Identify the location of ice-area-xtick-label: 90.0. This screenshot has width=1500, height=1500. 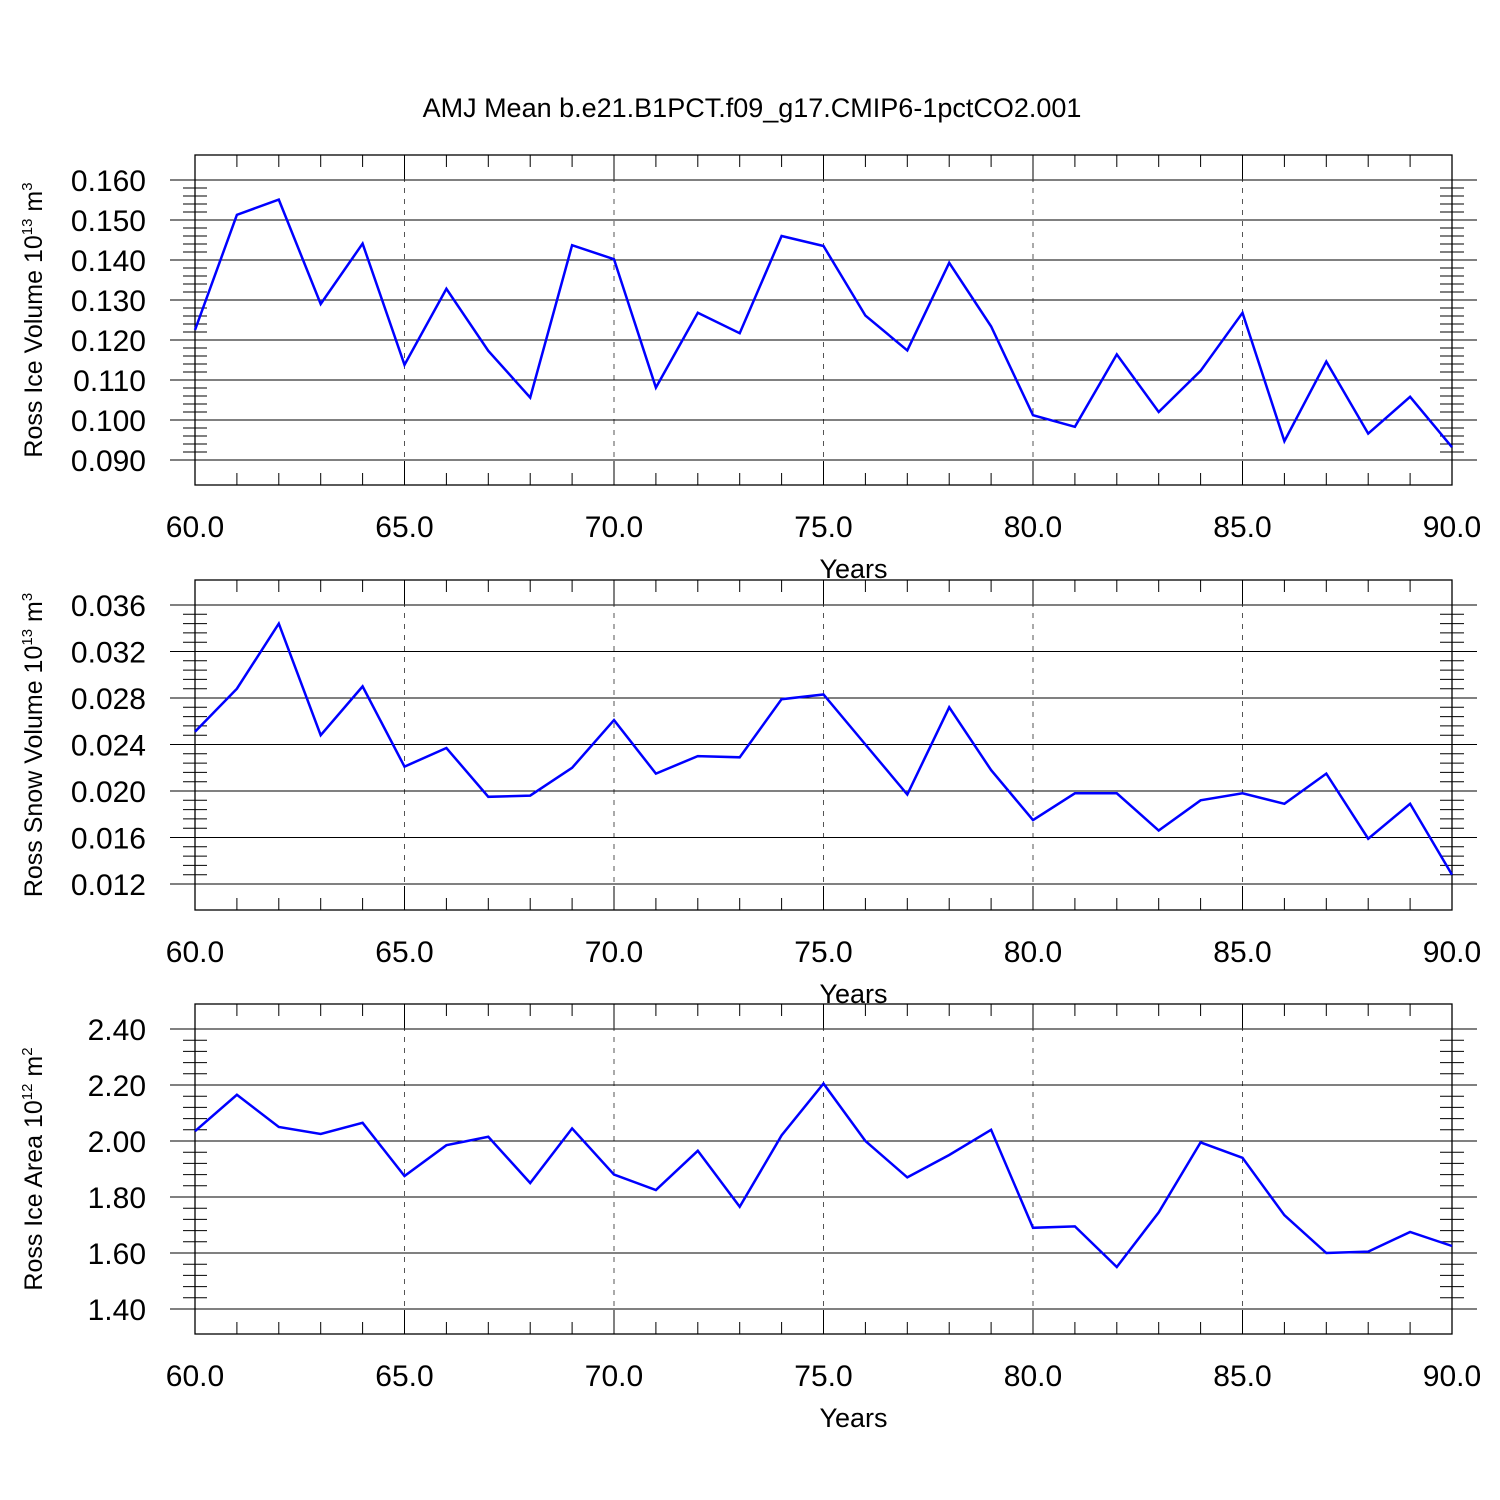
(1452, 1376).